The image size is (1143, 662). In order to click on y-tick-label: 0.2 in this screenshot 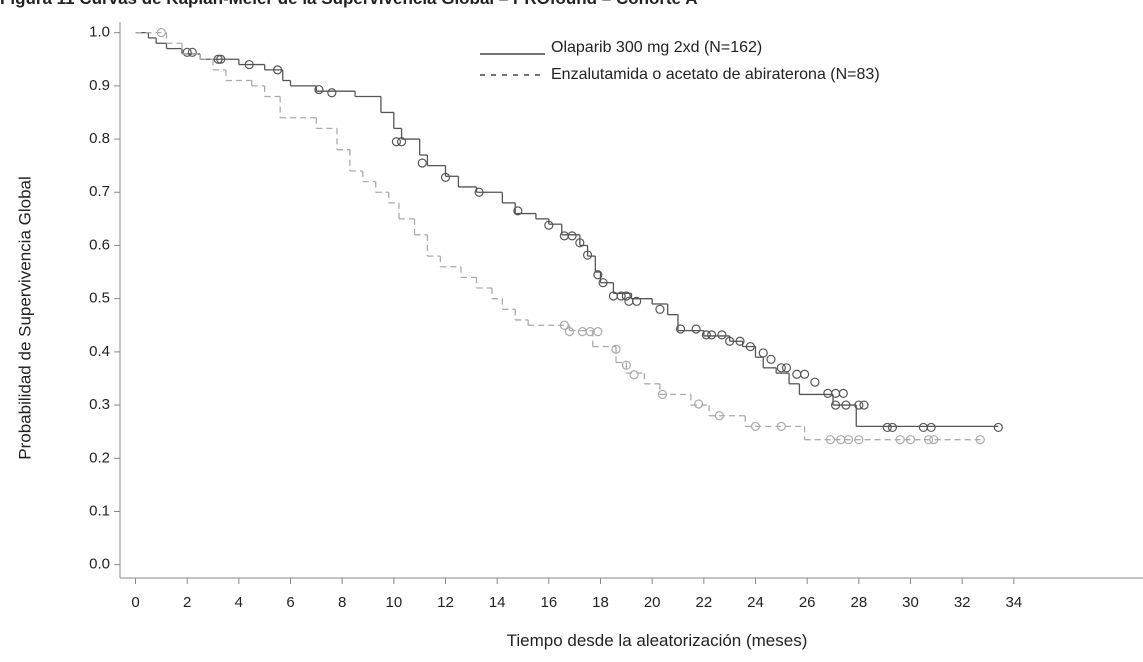, I will do `click(99, 457)`.